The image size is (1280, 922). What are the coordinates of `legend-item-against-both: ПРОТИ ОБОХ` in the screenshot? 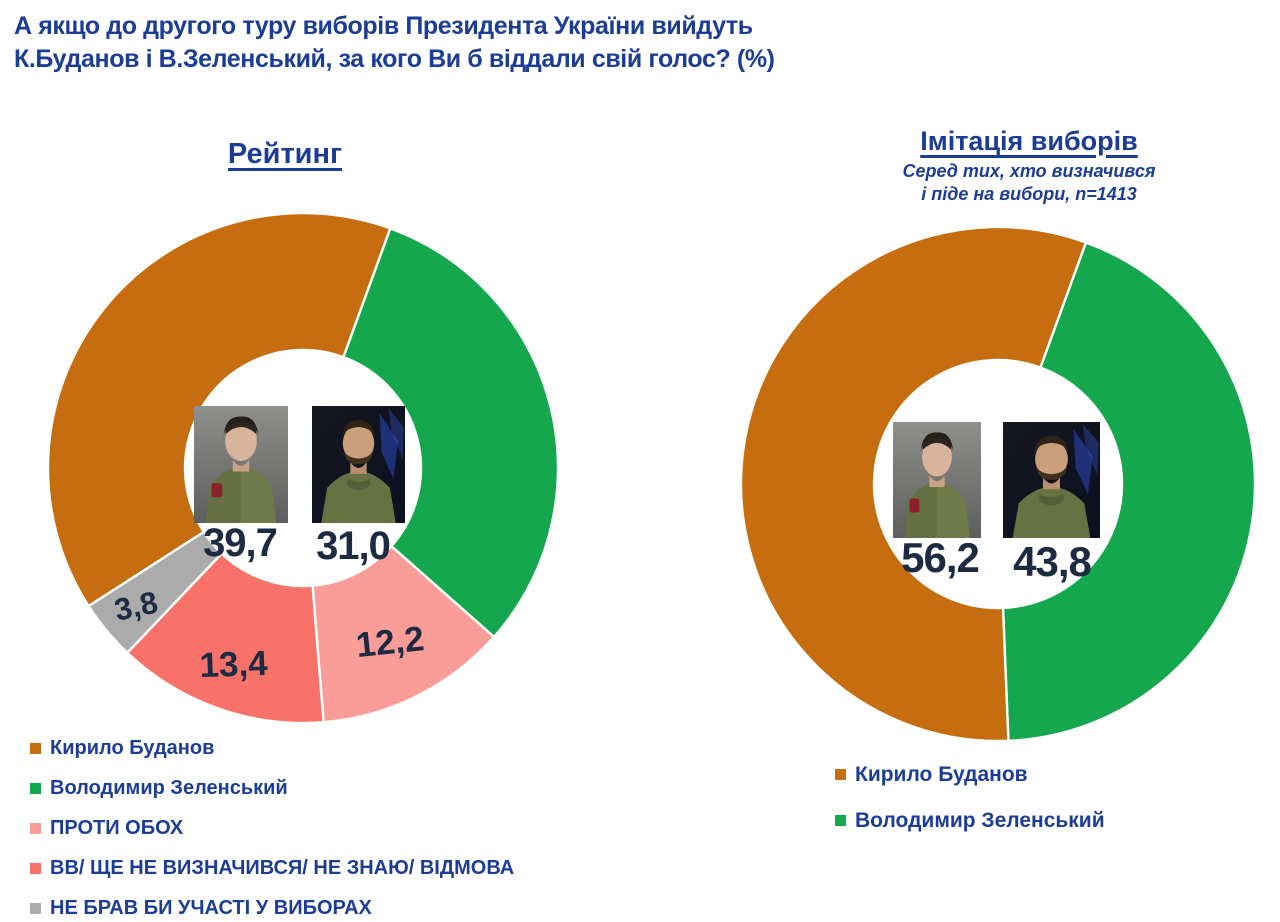 It's located at (272, 828).